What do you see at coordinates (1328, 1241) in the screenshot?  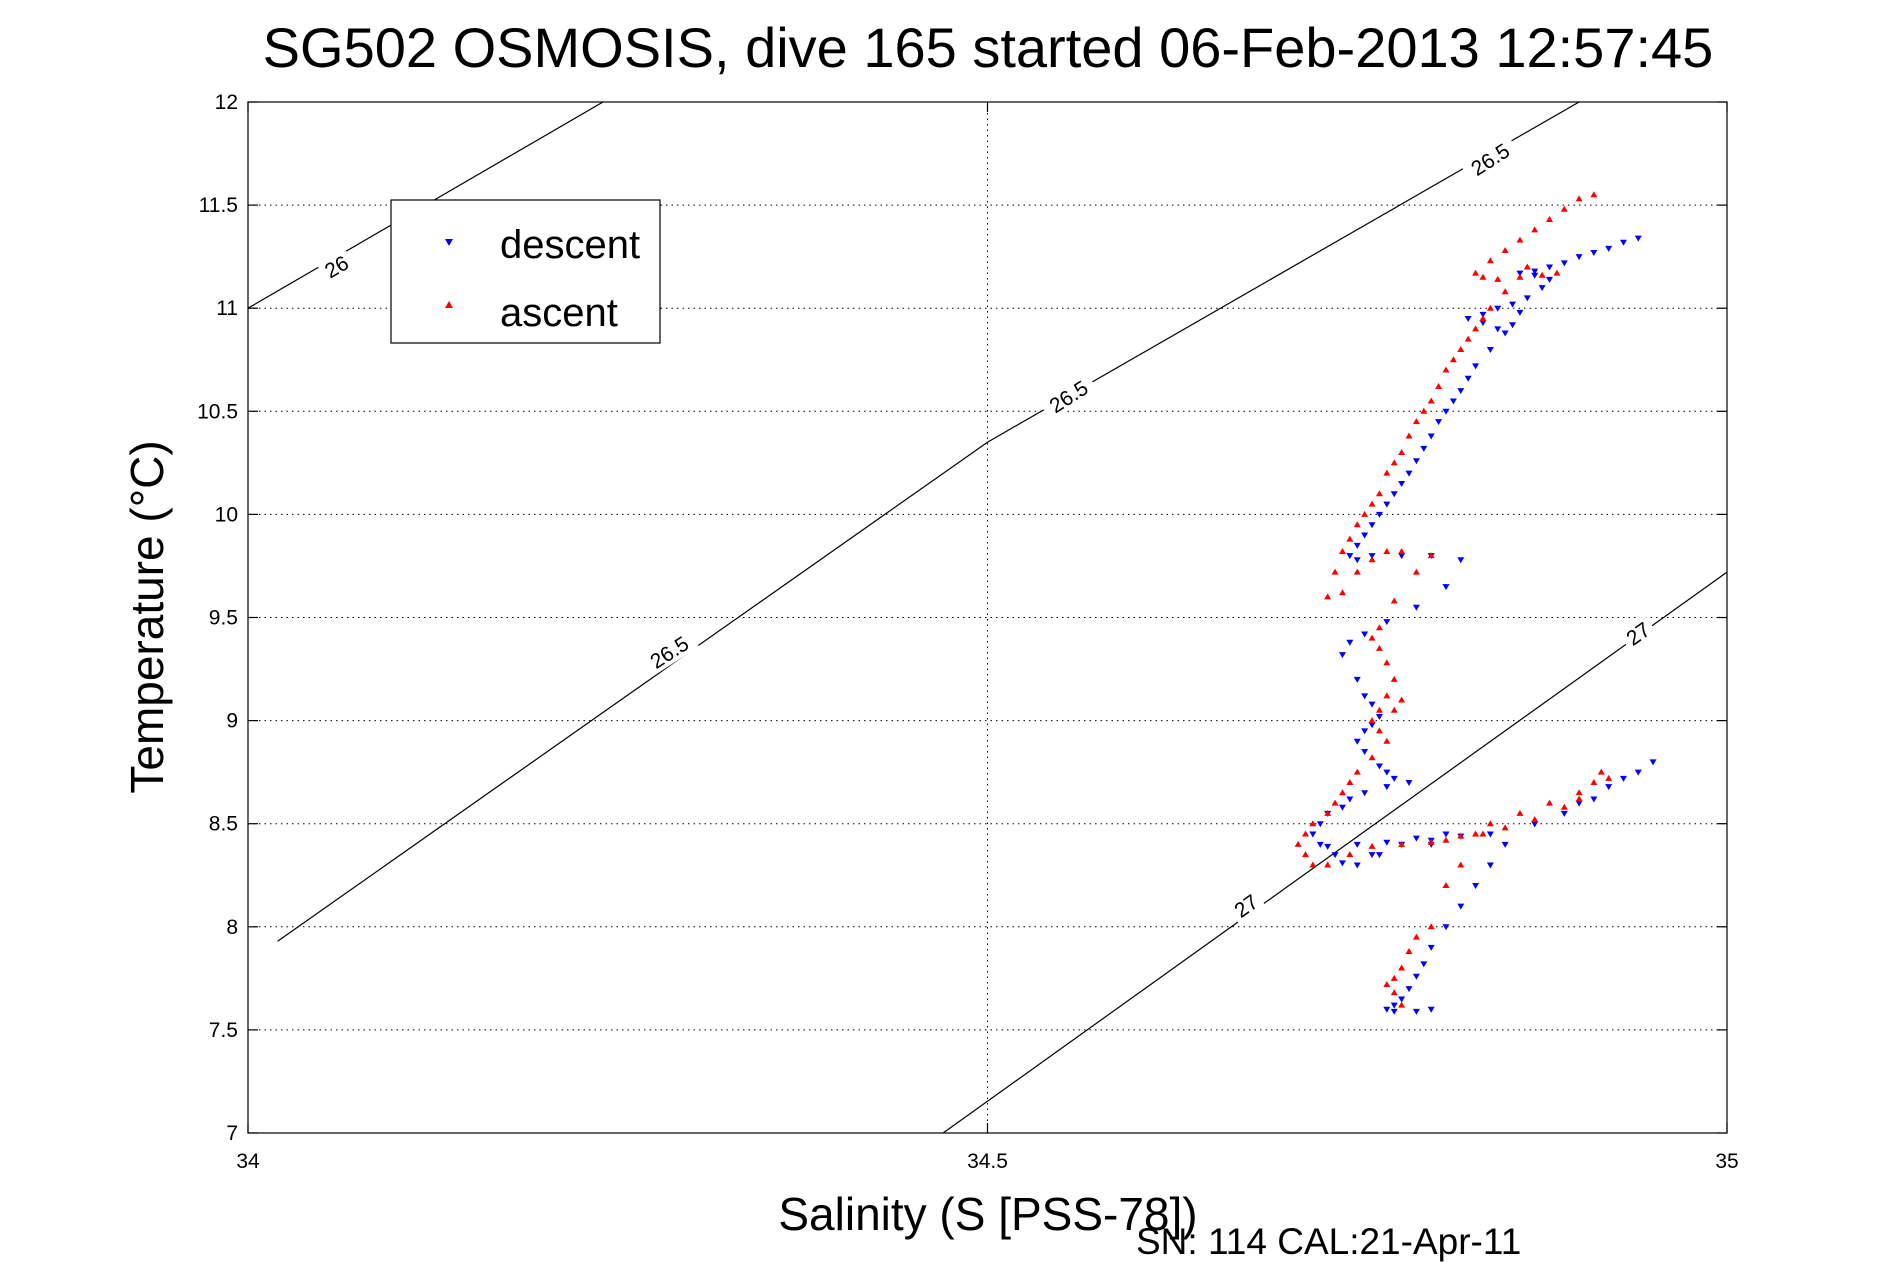 I see `footer-serial-calibration: SN: 114 CAL:21-Apr-11` at bounding box center [1328, 1241].